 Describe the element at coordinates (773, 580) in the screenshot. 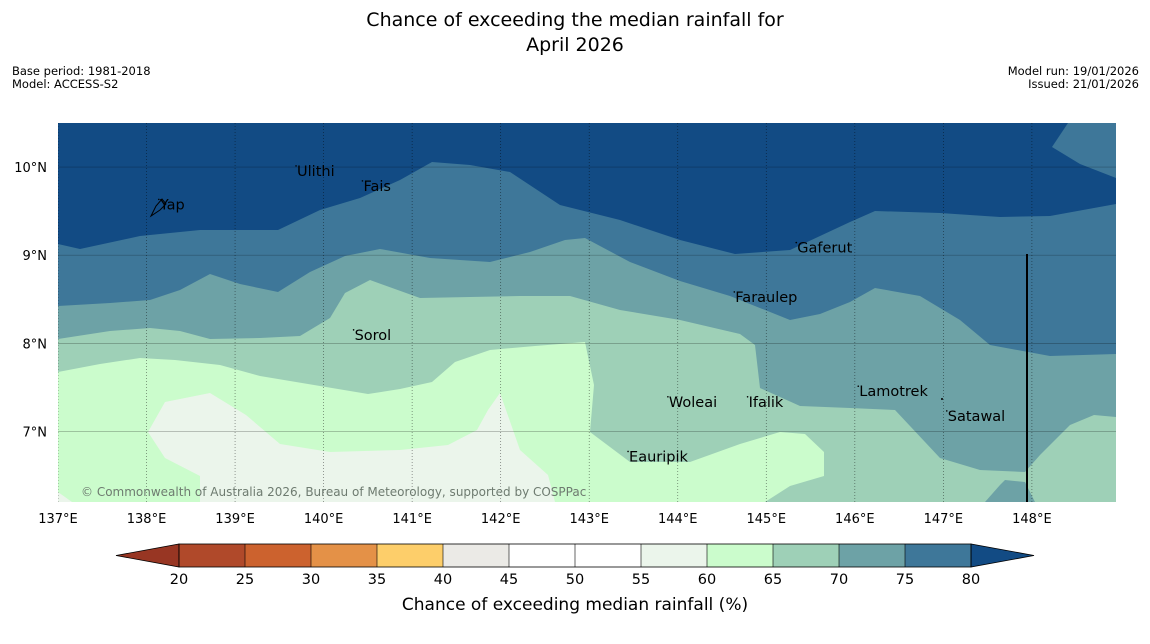

I see `colorbar-tick-label: 65` at that location.